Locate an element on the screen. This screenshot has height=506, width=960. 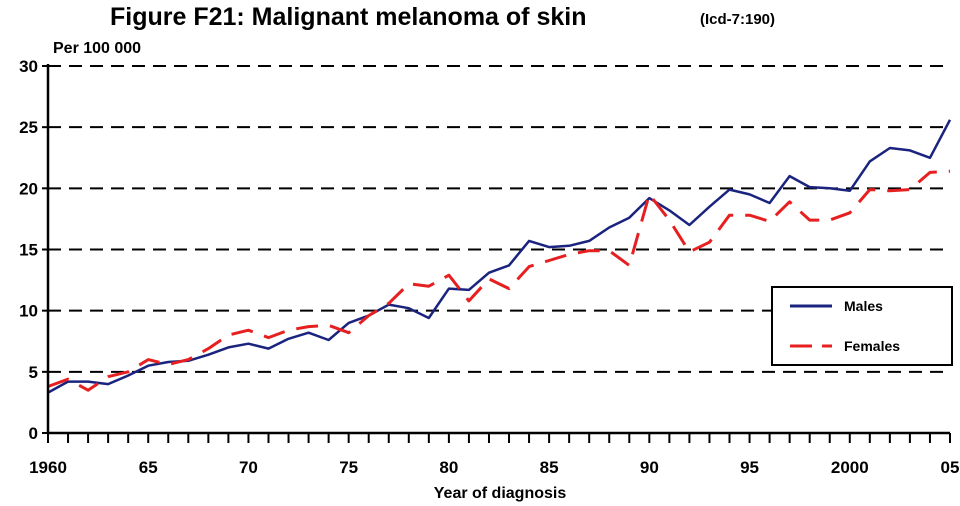
legend-label-males: Males is located at coordinates (863, 306).